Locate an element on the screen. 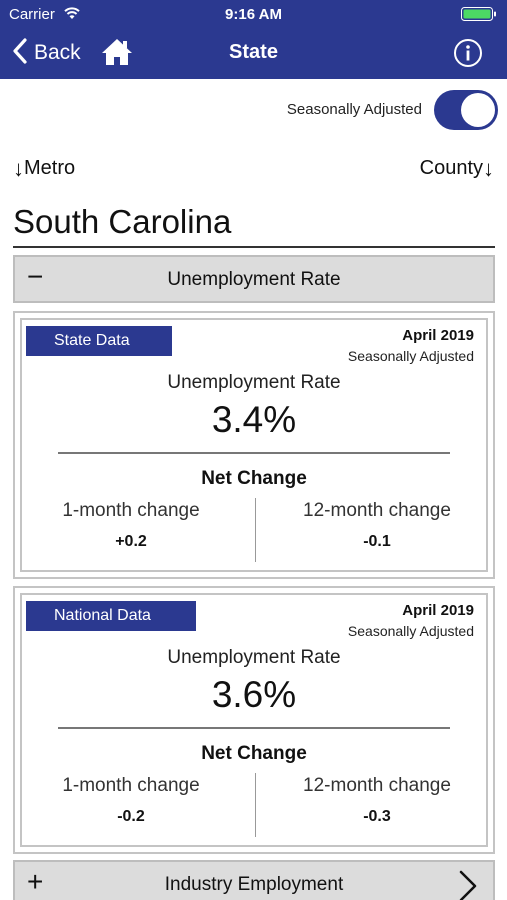 The height and width of the screenshot is (900, 507). twelve-month-change-value: -0.1 is located at coordinates (377, 541).